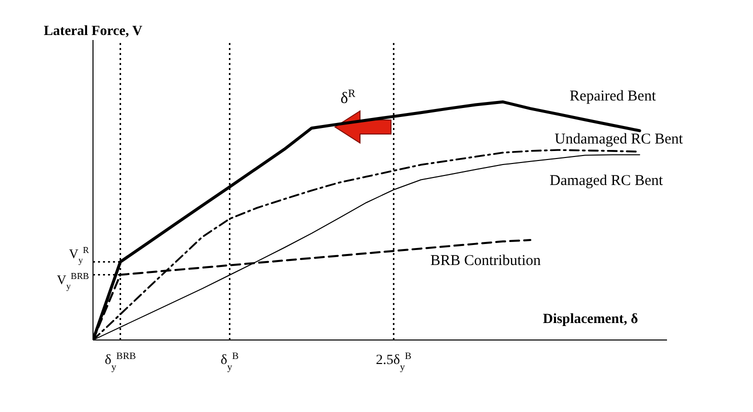 The width and height of the screenshot is (753, 412). What do you see at coordinates (607, 180) in the screenshot?
I see `series-label: Damaged RC Bent` at bounding box center [607, 180].